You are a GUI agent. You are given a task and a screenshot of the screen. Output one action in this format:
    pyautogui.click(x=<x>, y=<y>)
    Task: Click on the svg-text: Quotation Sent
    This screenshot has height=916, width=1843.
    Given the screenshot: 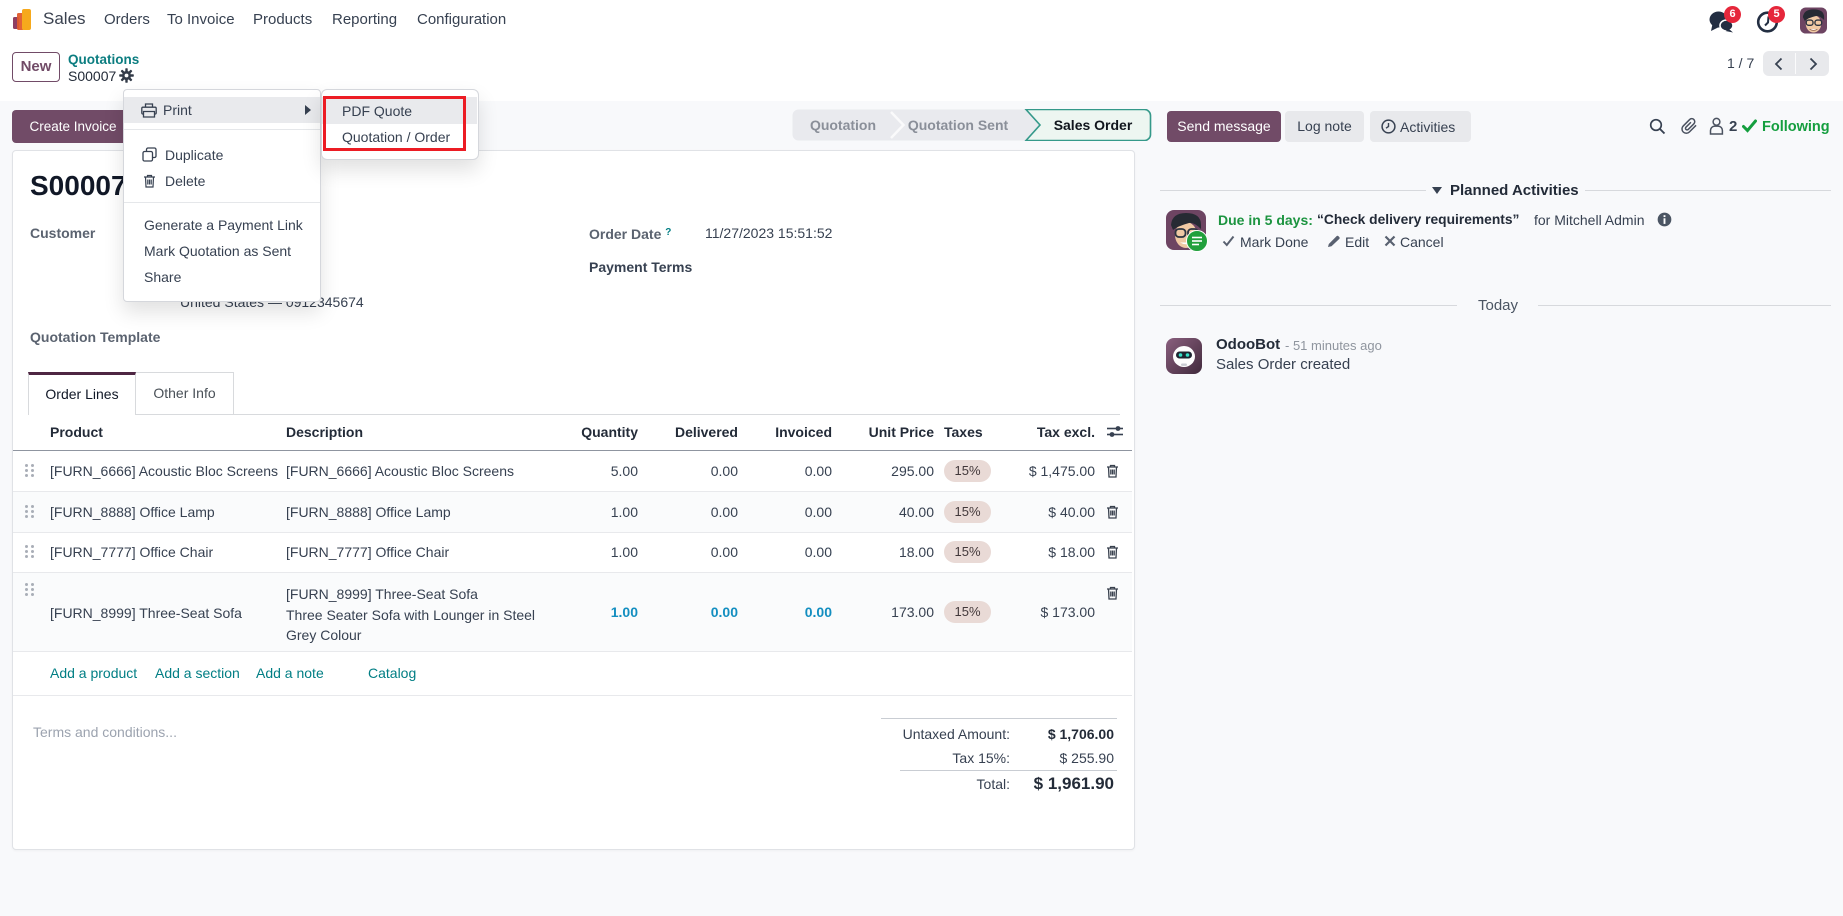 What is the action you would take?
    pyautogui.click(x=958, y=125)
    